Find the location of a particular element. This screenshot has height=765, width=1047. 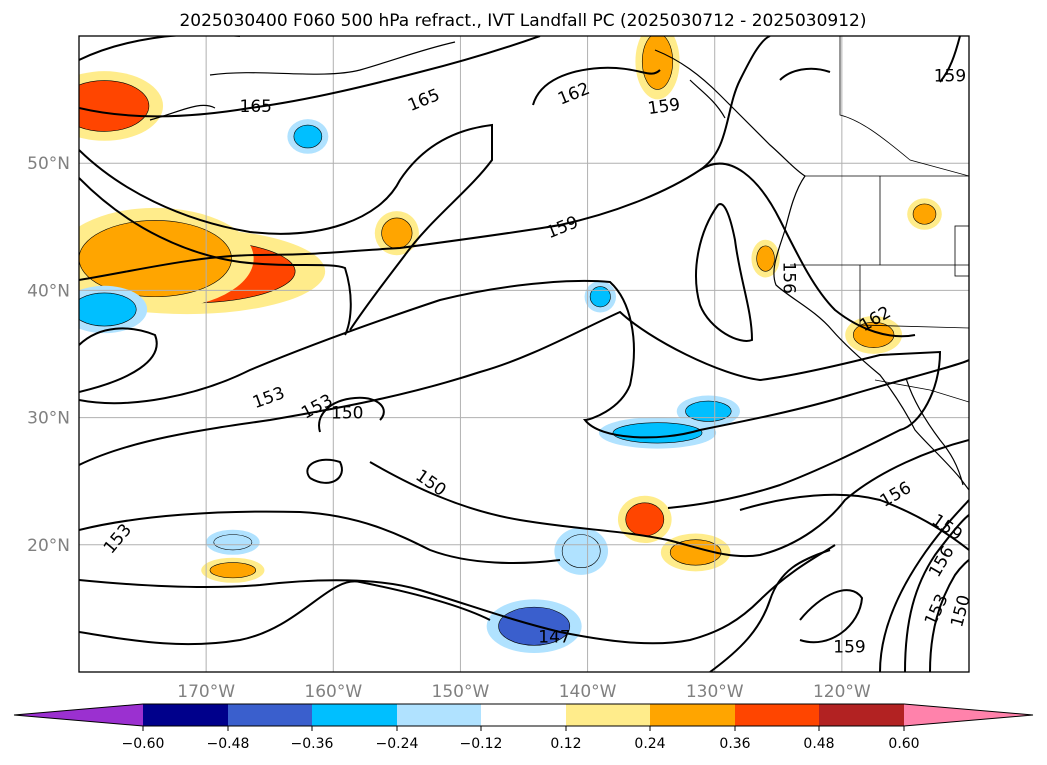

x-tick-labels: 170°W 160°W 150°W 140°W 130°W 120°W is located at coordinates (524, 692).